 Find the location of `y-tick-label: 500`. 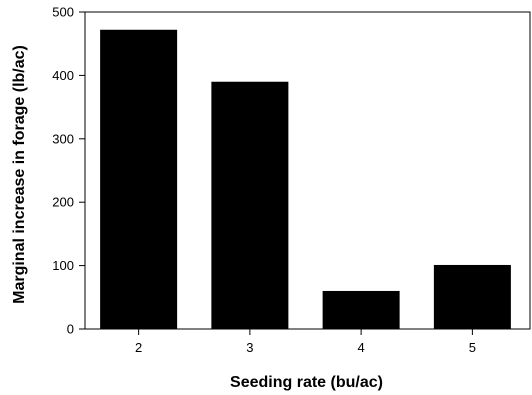

y-tick-label: 500 is located at coordinates (63, 12).